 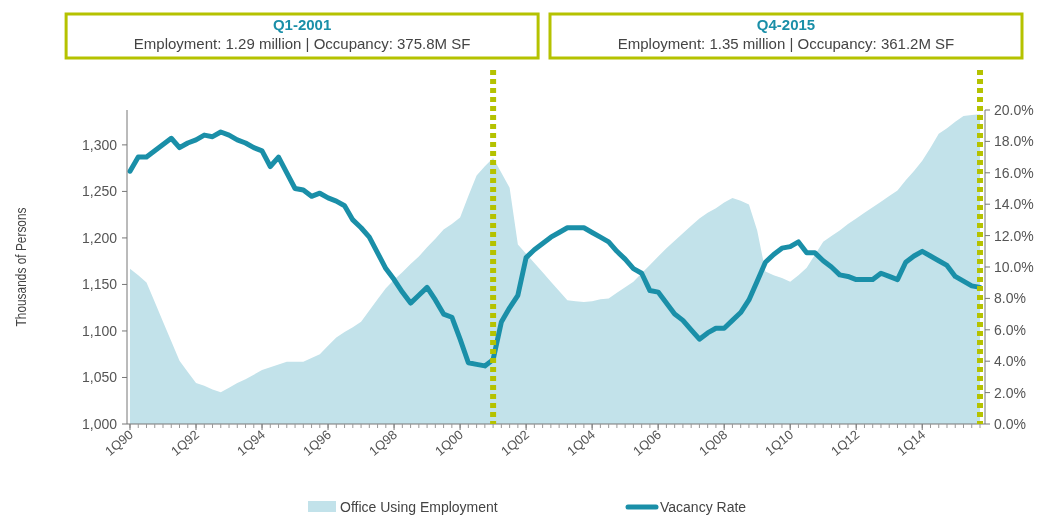 What do you see at coordinates (786, 24) in the screenshot?
I see `text: Q4-2015` at bounding box center [786, 24].